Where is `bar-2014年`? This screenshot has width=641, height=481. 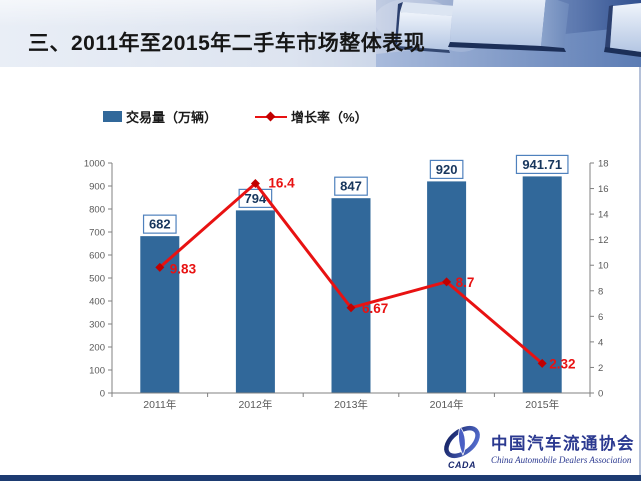
bar-2014年 is located at coordinates (447, 287).